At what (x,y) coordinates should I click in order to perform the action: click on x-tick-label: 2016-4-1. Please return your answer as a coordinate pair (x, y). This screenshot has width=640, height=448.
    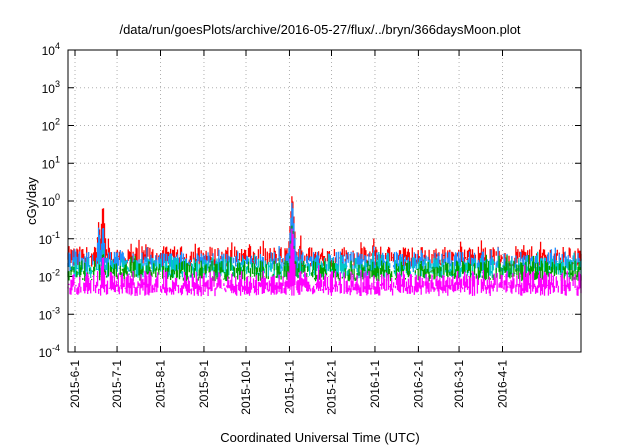
    Looking at the image, I should click on (503, 384).